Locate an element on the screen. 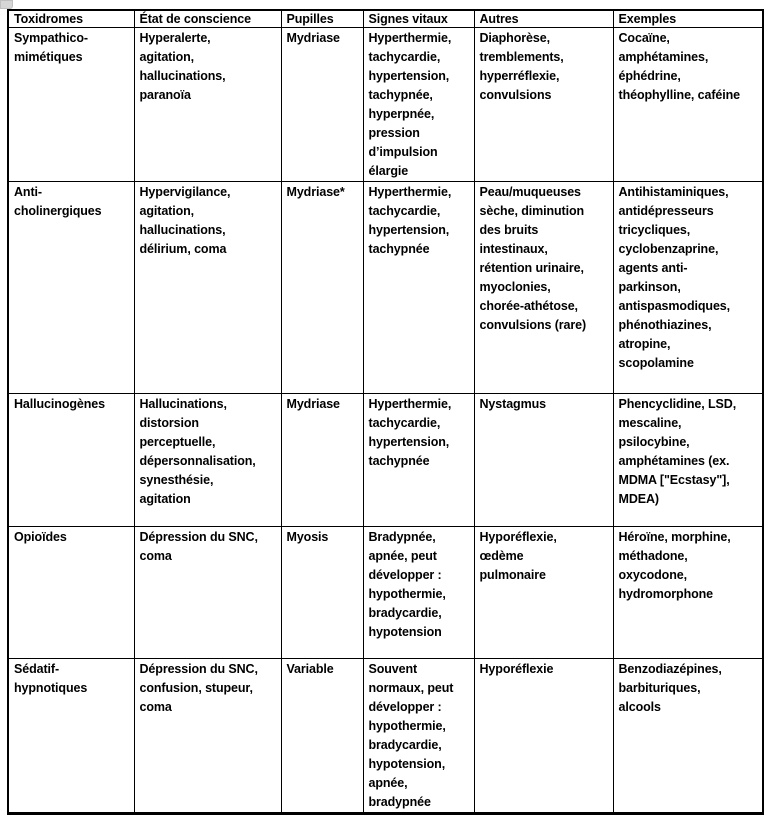 The image size is (768, 815). header-signes-vitaux: Signes vitaux is located at coordinates (418, 18).